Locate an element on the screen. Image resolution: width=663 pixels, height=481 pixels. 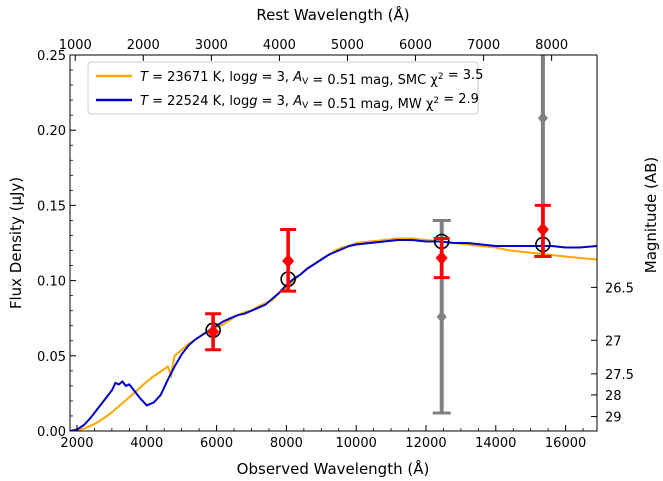
top-x-tick-label: 4000 is located at coordinates (279, 45).